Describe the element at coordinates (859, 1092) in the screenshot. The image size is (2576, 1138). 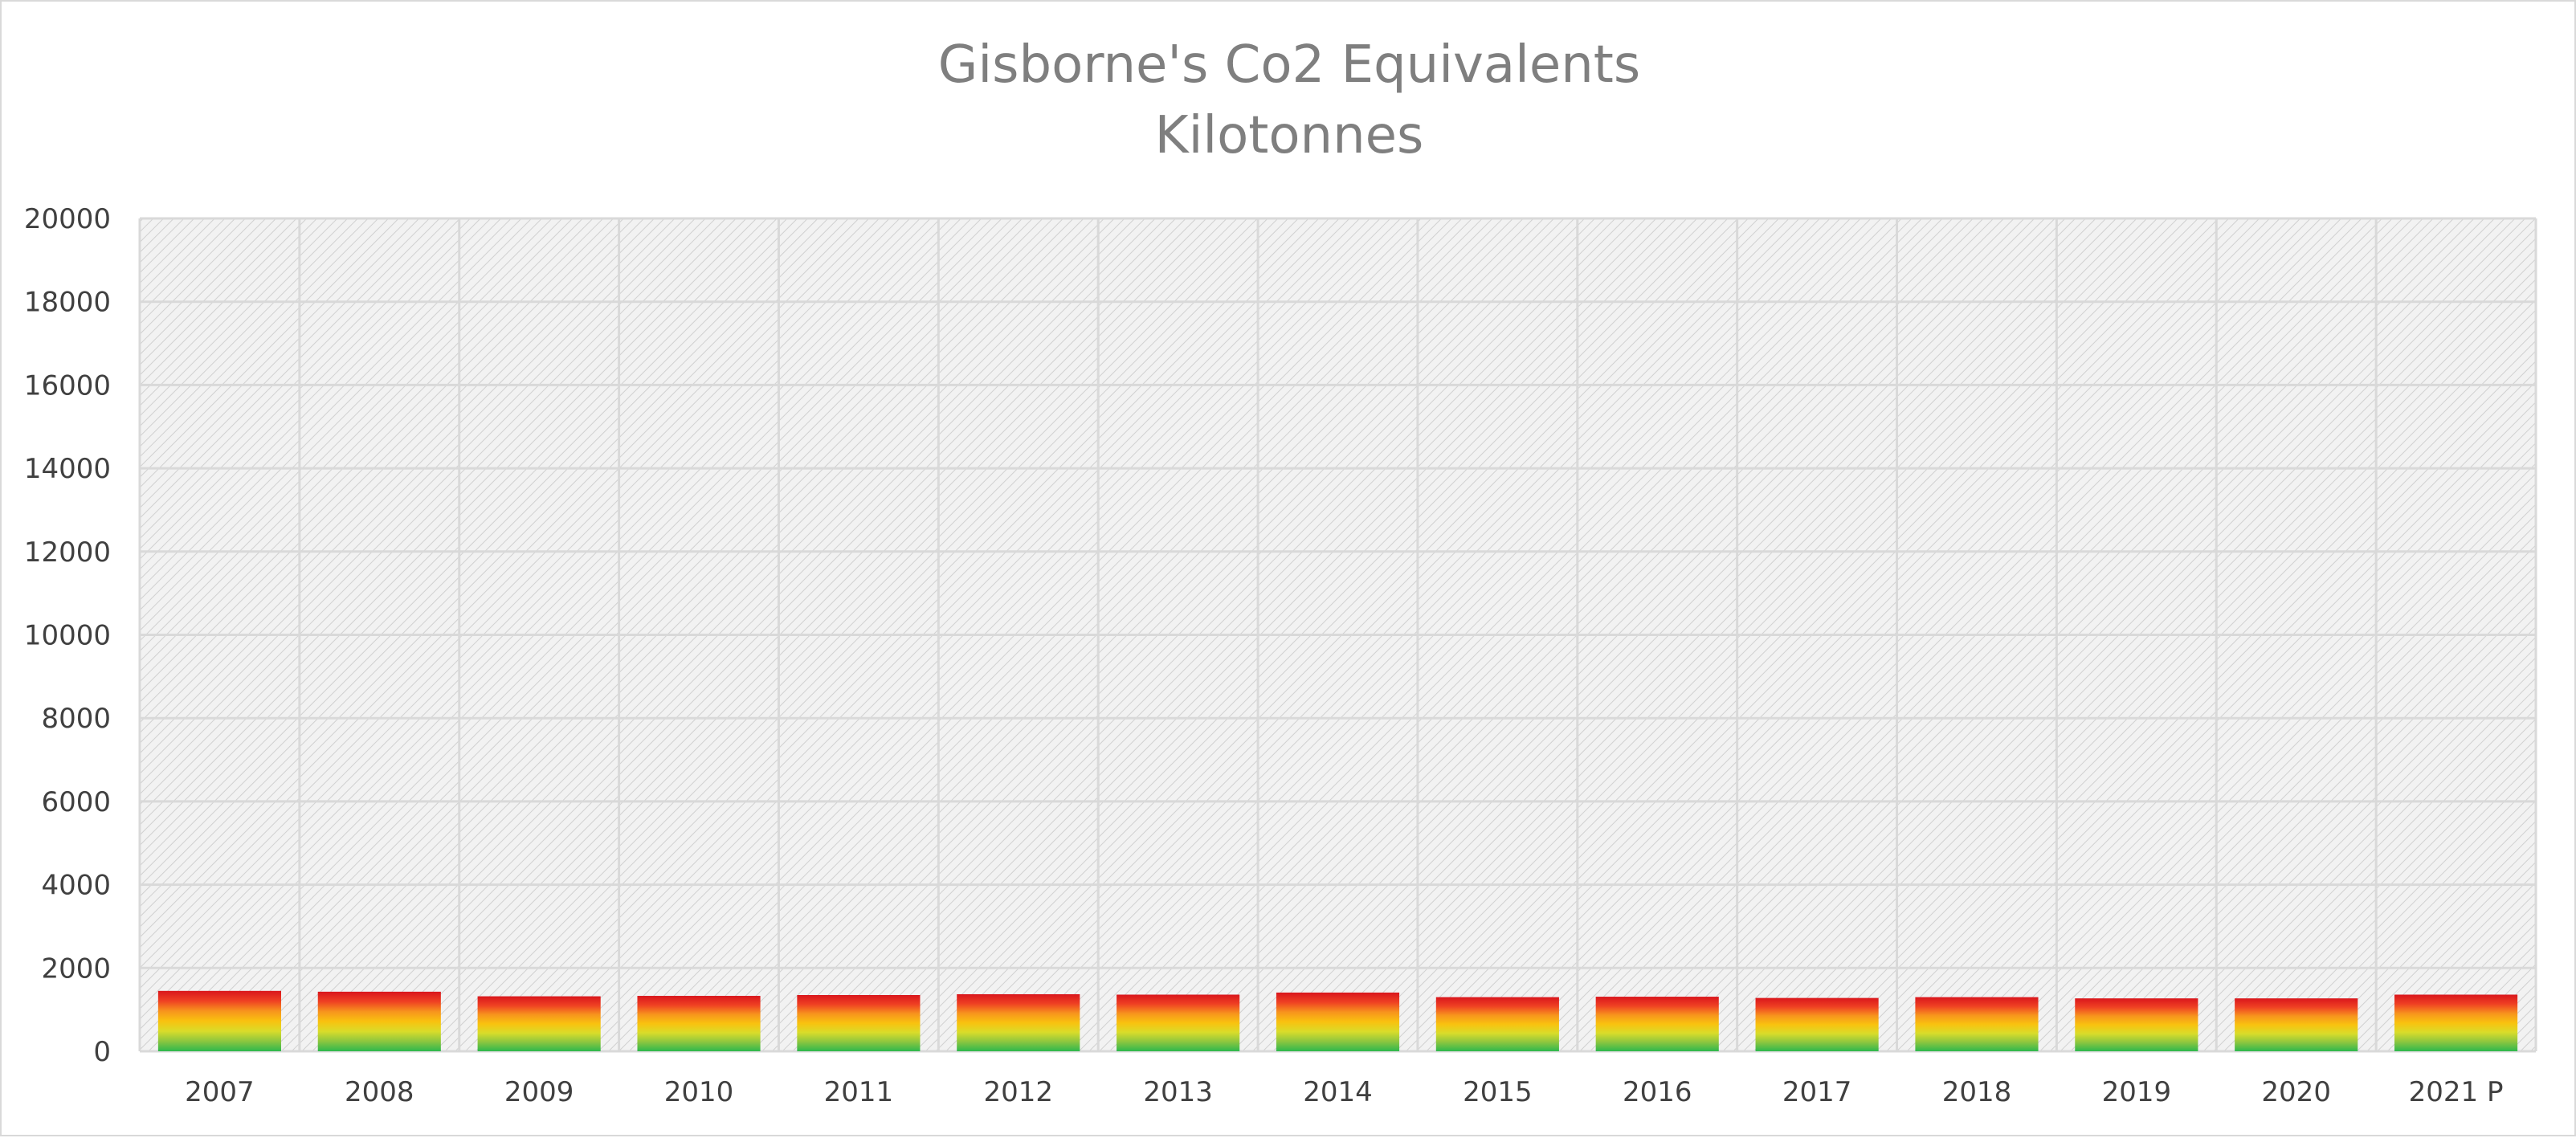
I see `x-tick-label: 2011` at that location.